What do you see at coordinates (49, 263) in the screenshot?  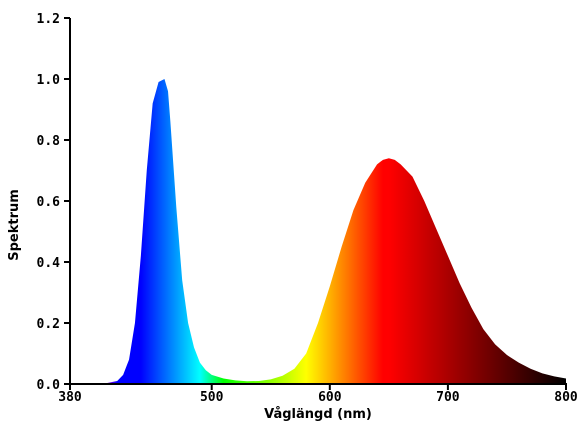 I see `y-tick-label: 0.4` at bounding box center [49, 263].